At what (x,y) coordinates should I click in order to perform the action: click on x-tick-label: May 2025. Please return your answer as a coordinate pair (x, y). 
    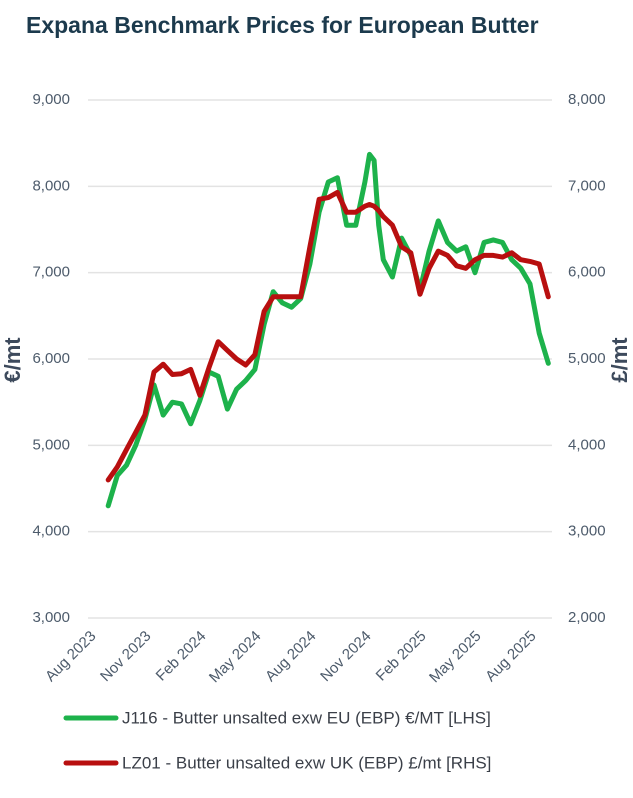
    Looking at the image, I should click on (455, 657).